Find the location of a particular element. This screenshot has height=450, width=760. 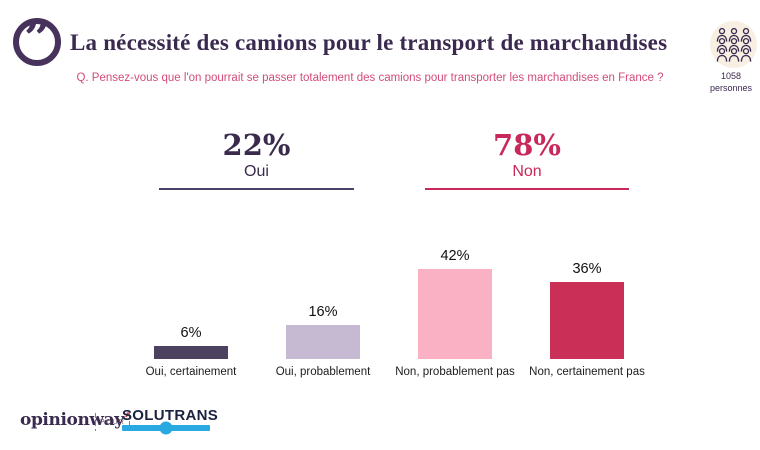

pour-label: POUR is located at coordinates (113, 422).